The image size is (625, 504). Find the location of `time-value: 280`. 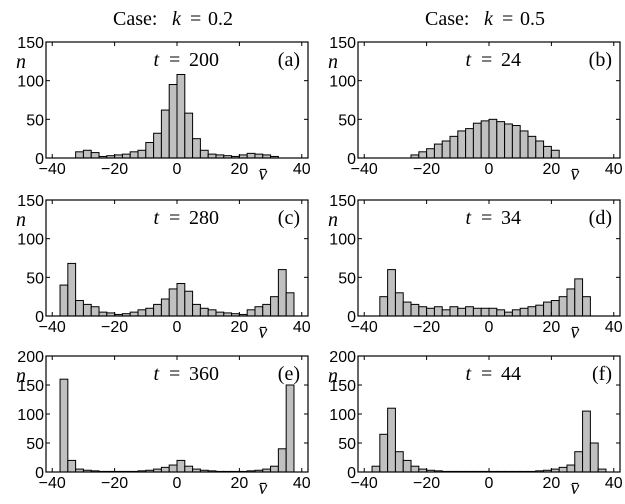

time-value: 280 is located at coordinates (204, 218).